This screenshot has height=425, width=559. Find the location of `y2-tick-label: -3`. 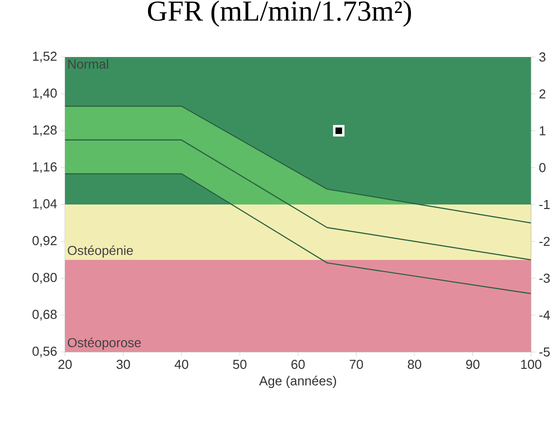

y2-tick-label: -3 is located at coordinates (544, 278).